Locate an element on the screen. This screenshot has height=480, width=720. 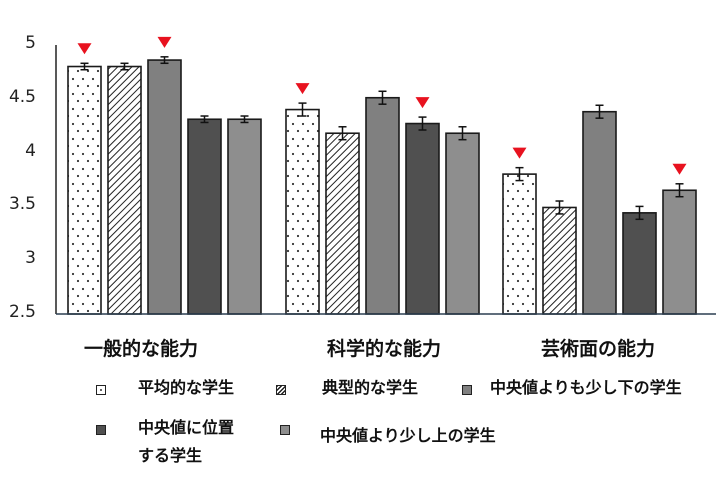
legend-item-above-median: 中央値より少し上の学生 is located at coordinates (388, 435).